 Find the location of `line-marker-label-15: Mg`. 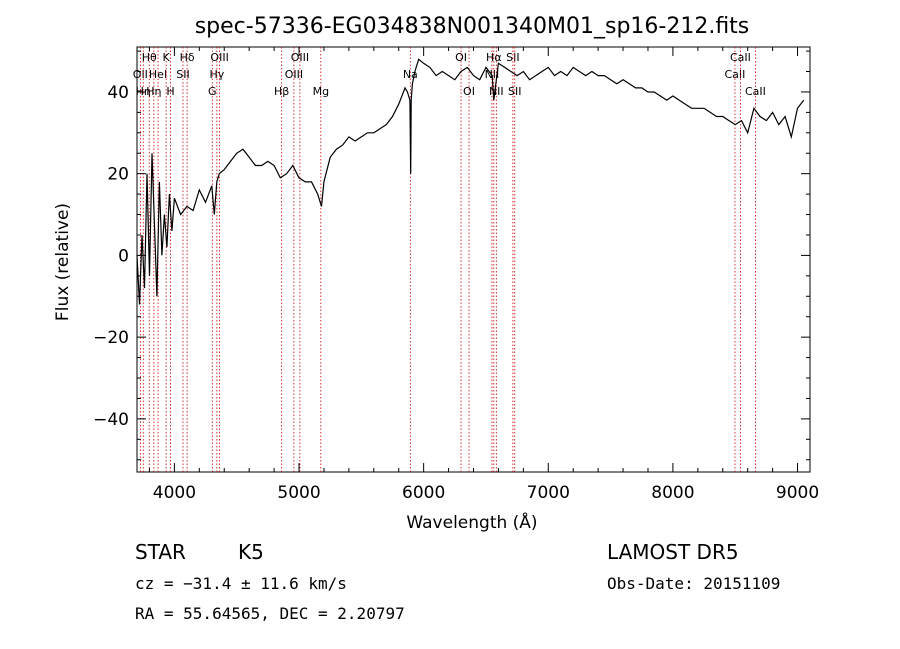

line-marker-label-15: Mg is located at coordinates (321, 91).